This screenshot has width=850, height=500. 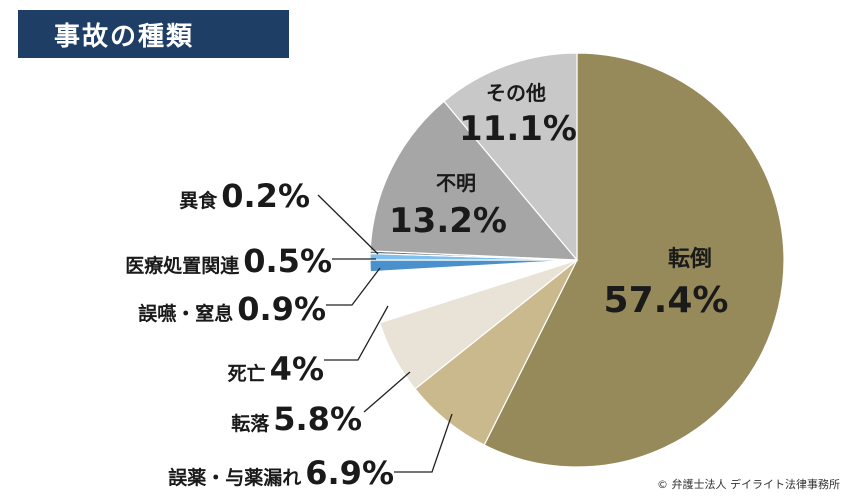 What do you see at coordinates (349, 473) in the screenshot?
I see `slice-label-value: 6.9%` at bounding box center [349, 473].